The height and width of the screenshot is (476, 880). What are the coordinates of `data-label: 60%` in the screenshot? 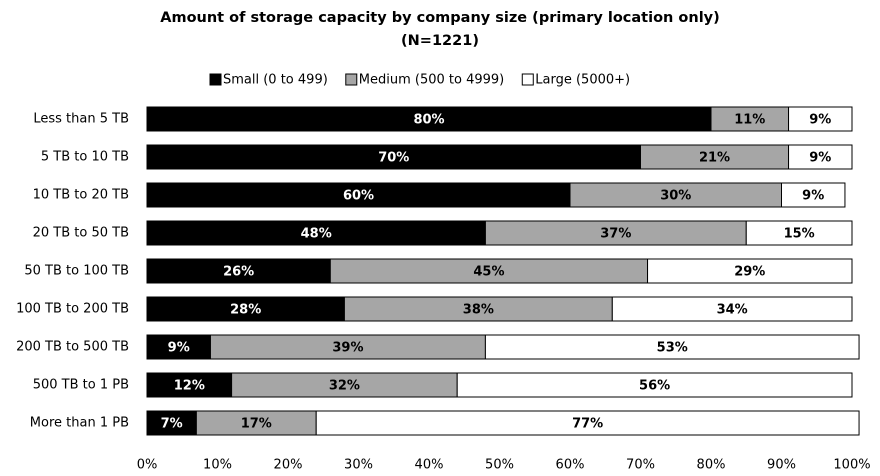 It's located at (358, 196).